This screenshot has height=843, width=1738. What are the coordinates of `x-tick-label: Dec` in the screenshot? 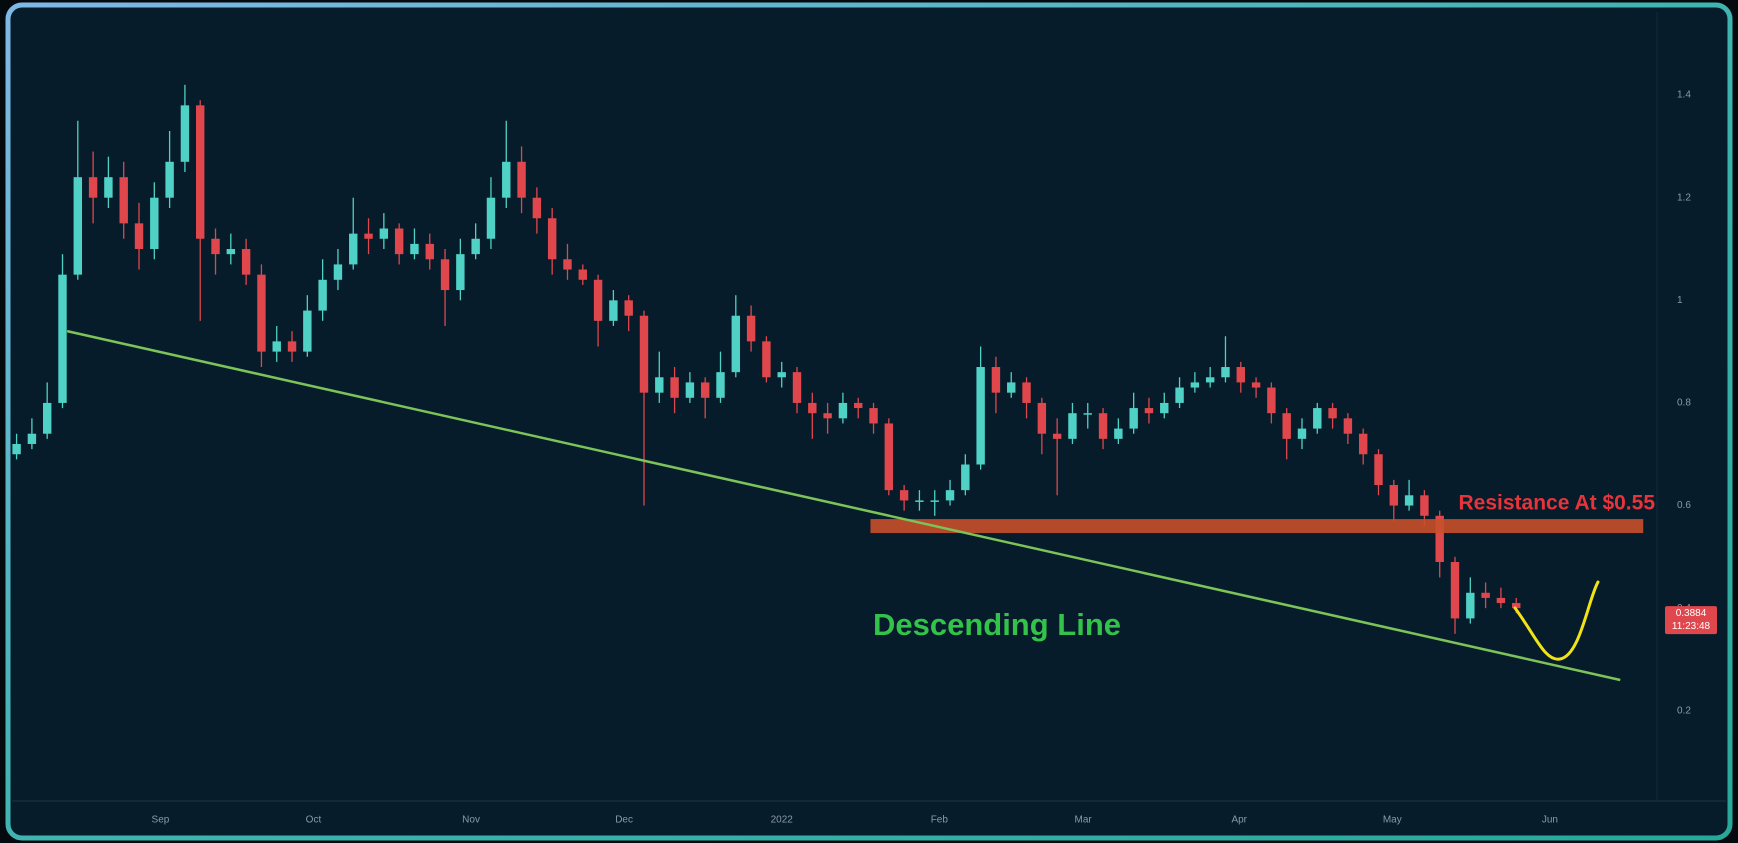 It's located at (624, 820).